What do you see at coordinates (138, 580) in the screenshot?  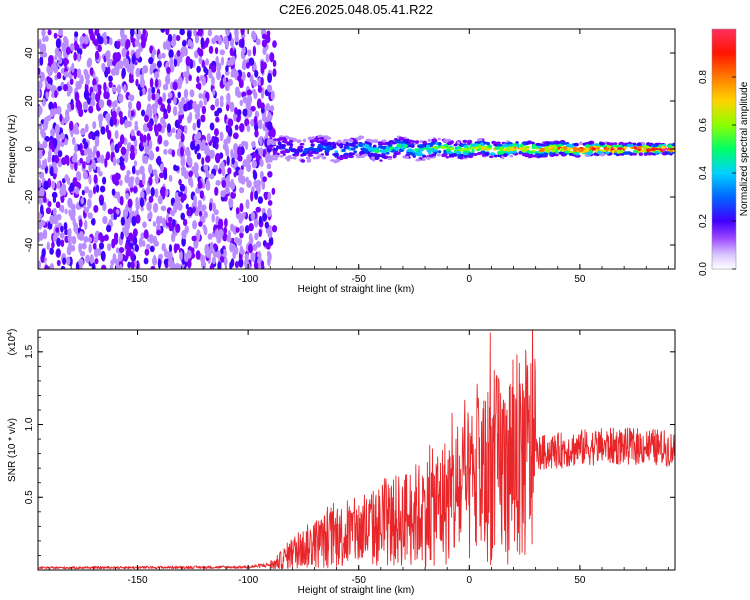 I see `x-tick-label: -150` at bounding box center [138, 580].